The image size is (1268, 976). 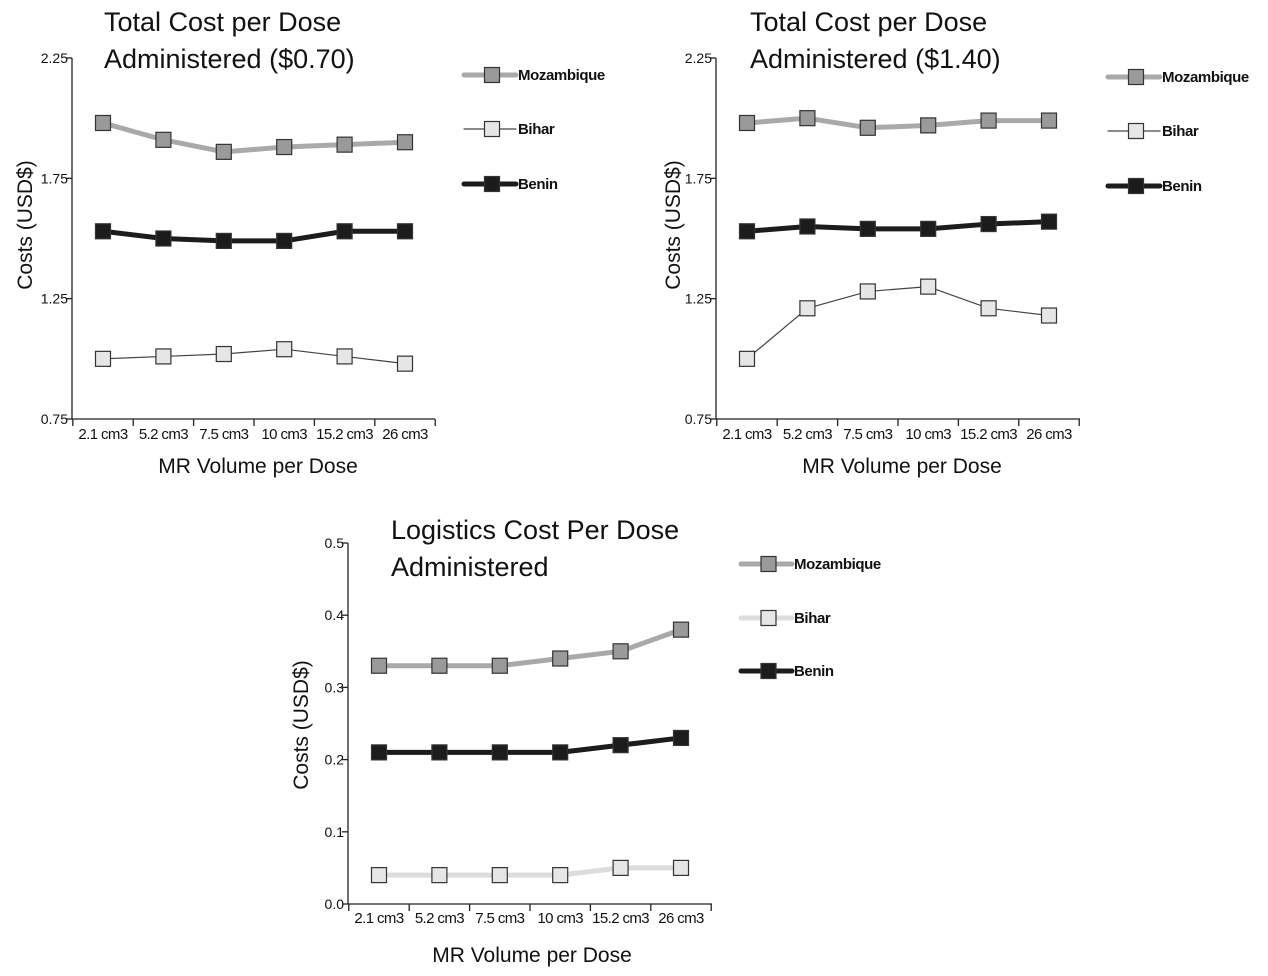 What do you see at coordinates (335, 760) in the screenshot?
I see `y-tick-label: 0.2` at bounding box center [335, 760].